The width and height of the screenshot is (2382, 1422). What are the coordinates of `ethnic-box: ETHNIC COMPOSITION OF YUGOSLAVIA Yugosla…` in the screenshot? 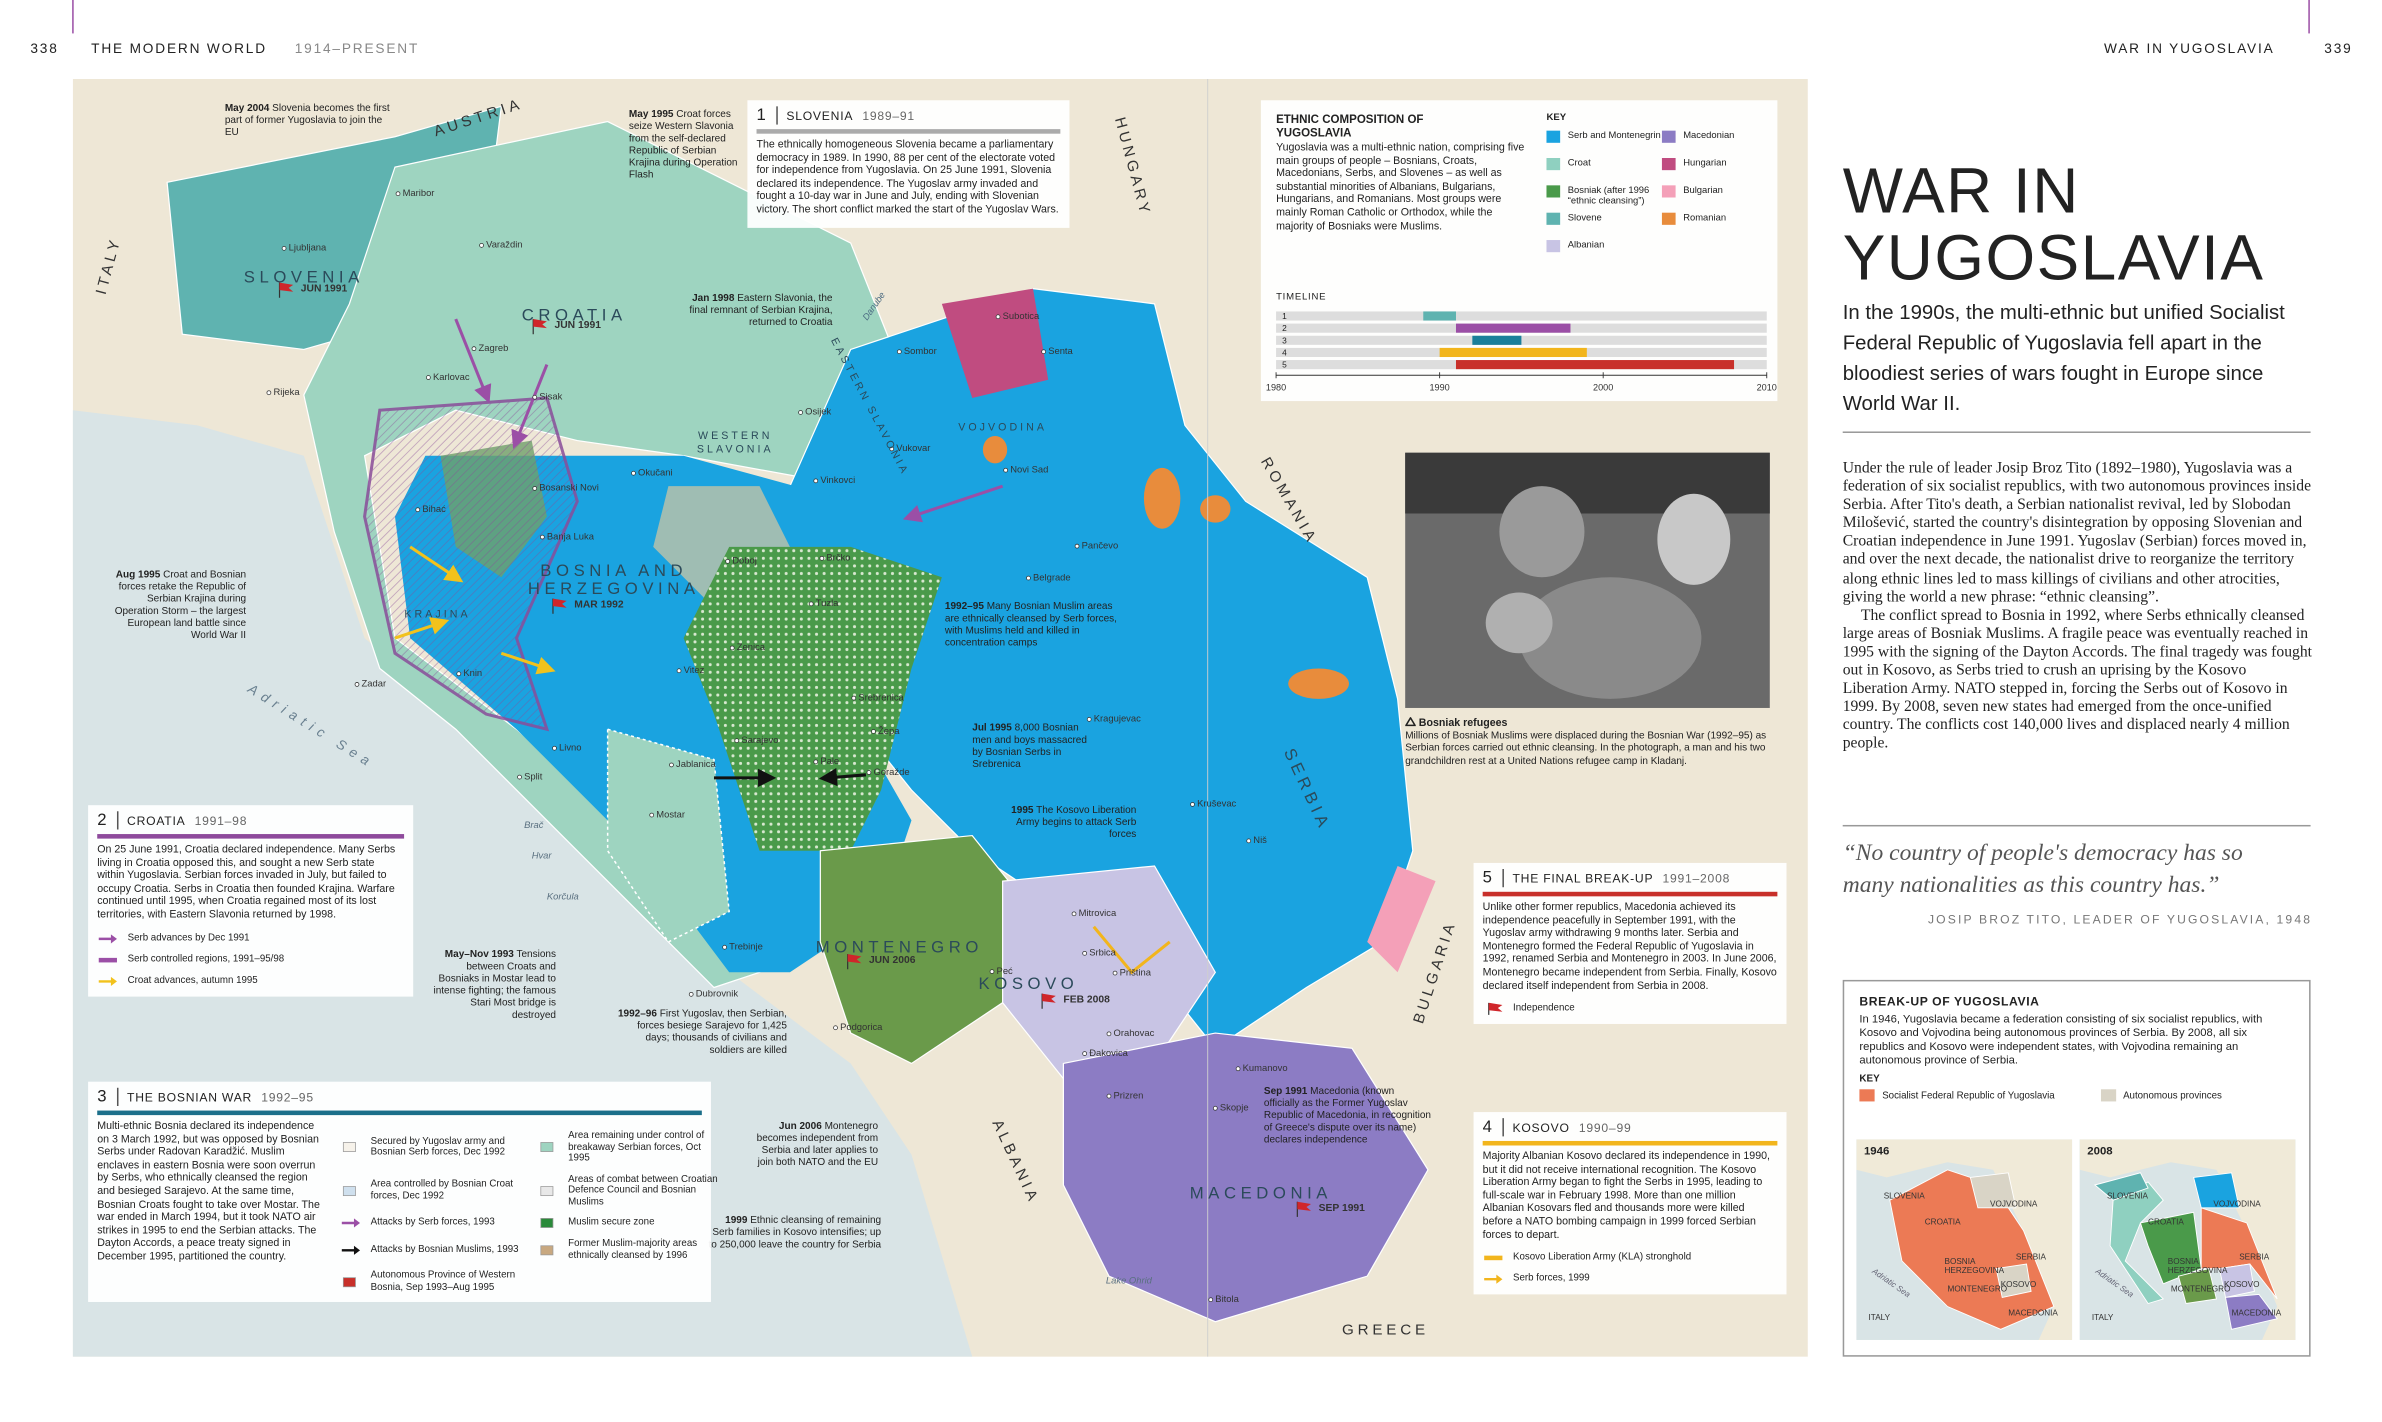 It's located at (1519, 251).